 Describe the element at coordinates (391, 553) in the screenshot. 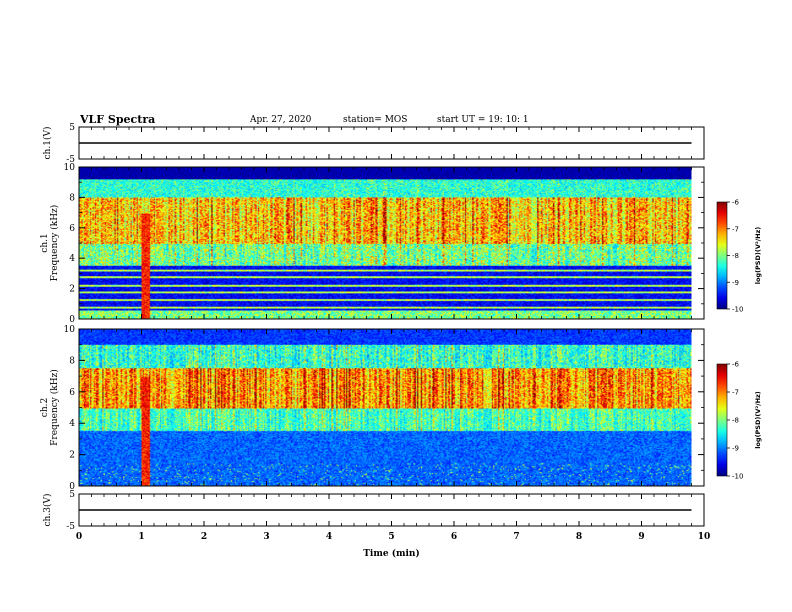

I see `x-axis-label: Time (min)` at that location.